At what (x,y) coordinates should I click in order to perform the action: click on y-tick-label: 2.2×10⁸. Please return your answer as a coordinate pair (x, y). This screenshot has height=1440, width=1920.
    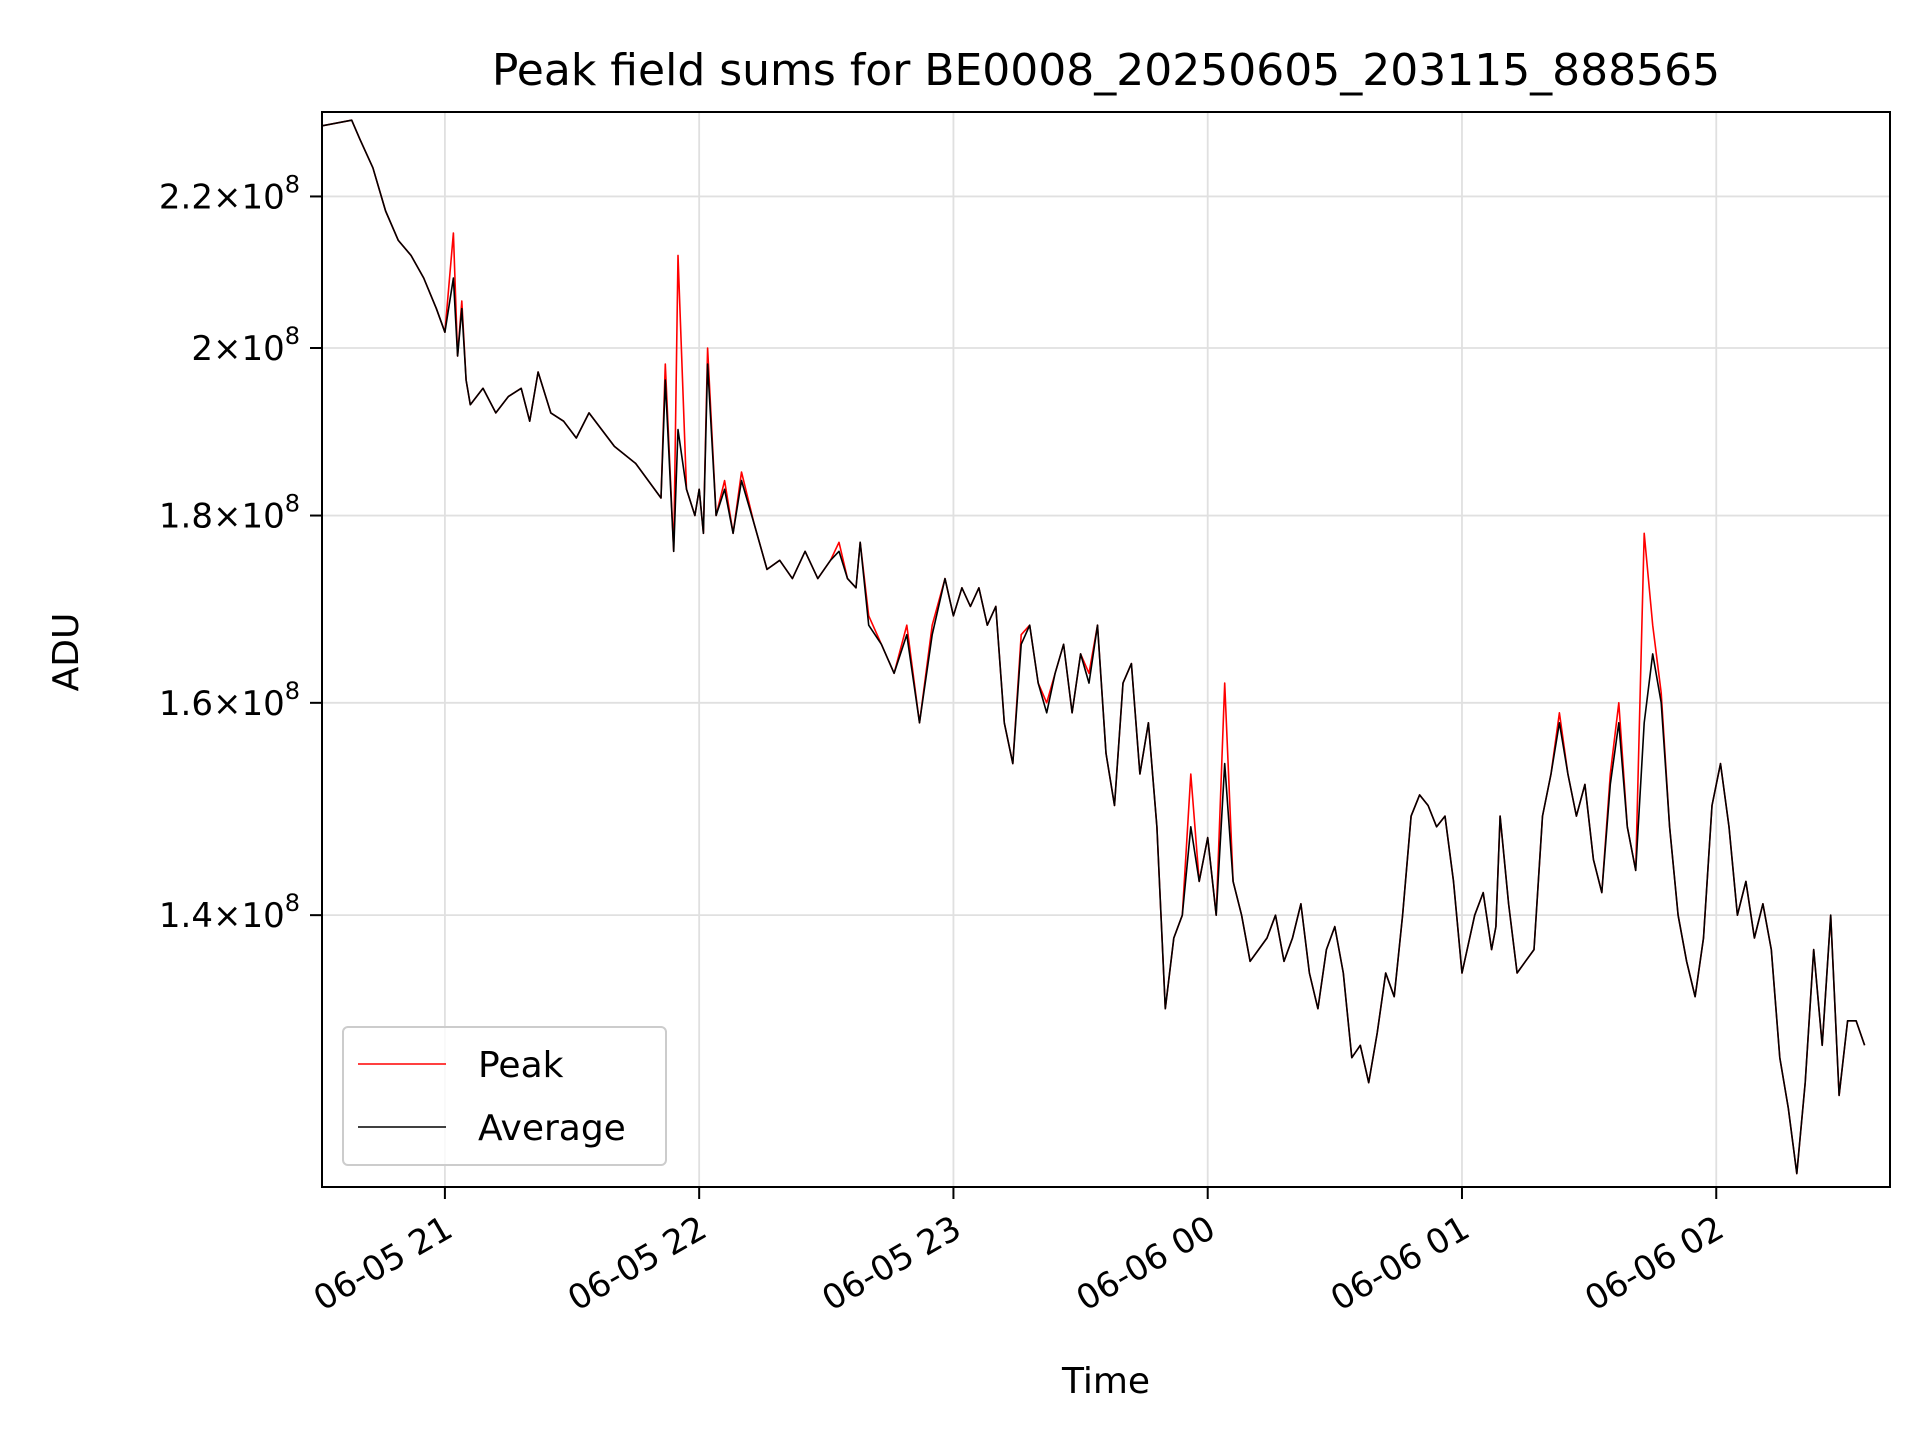
    Looking at the image, I should click on (229, 193).